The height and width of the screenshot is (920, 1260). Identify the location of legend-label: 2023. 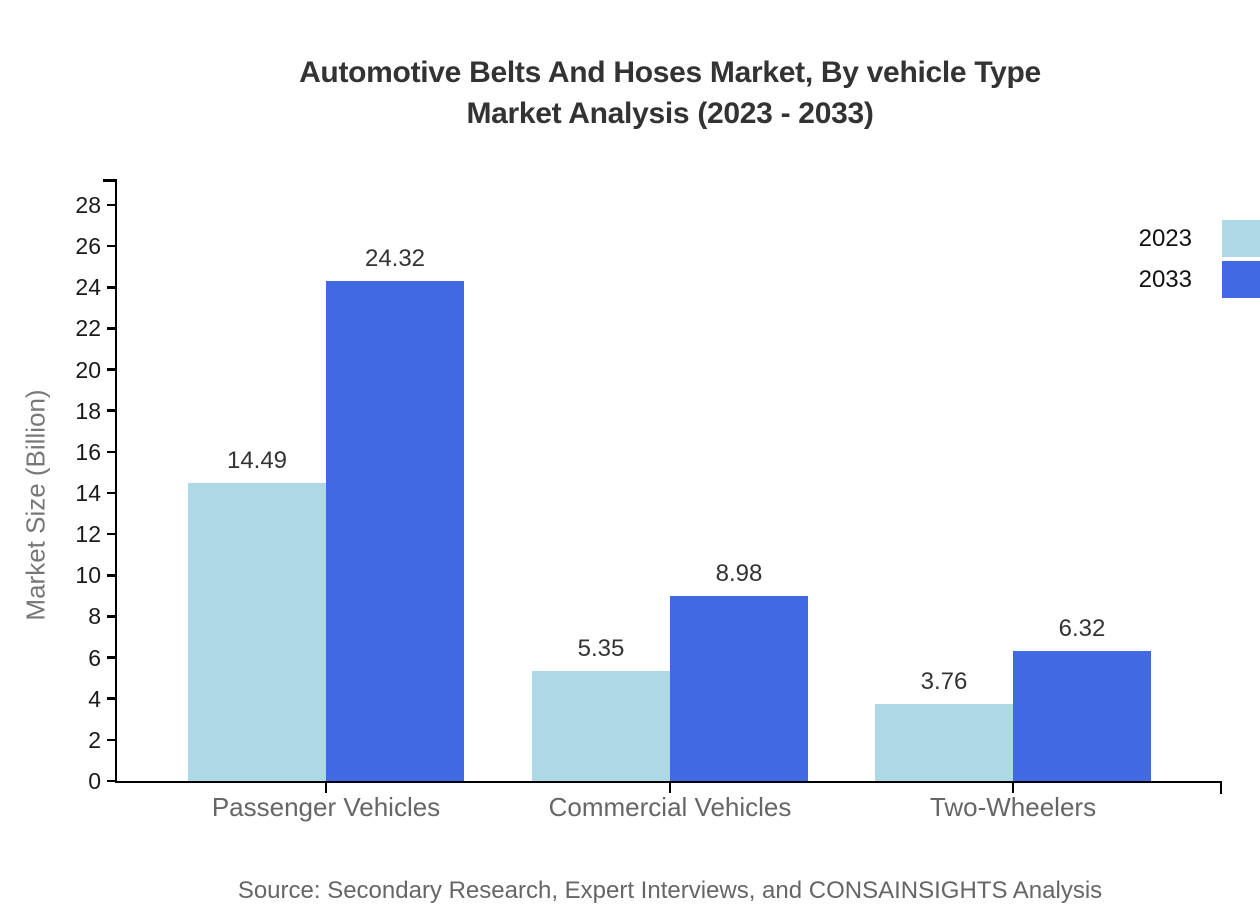
(1165, 238).